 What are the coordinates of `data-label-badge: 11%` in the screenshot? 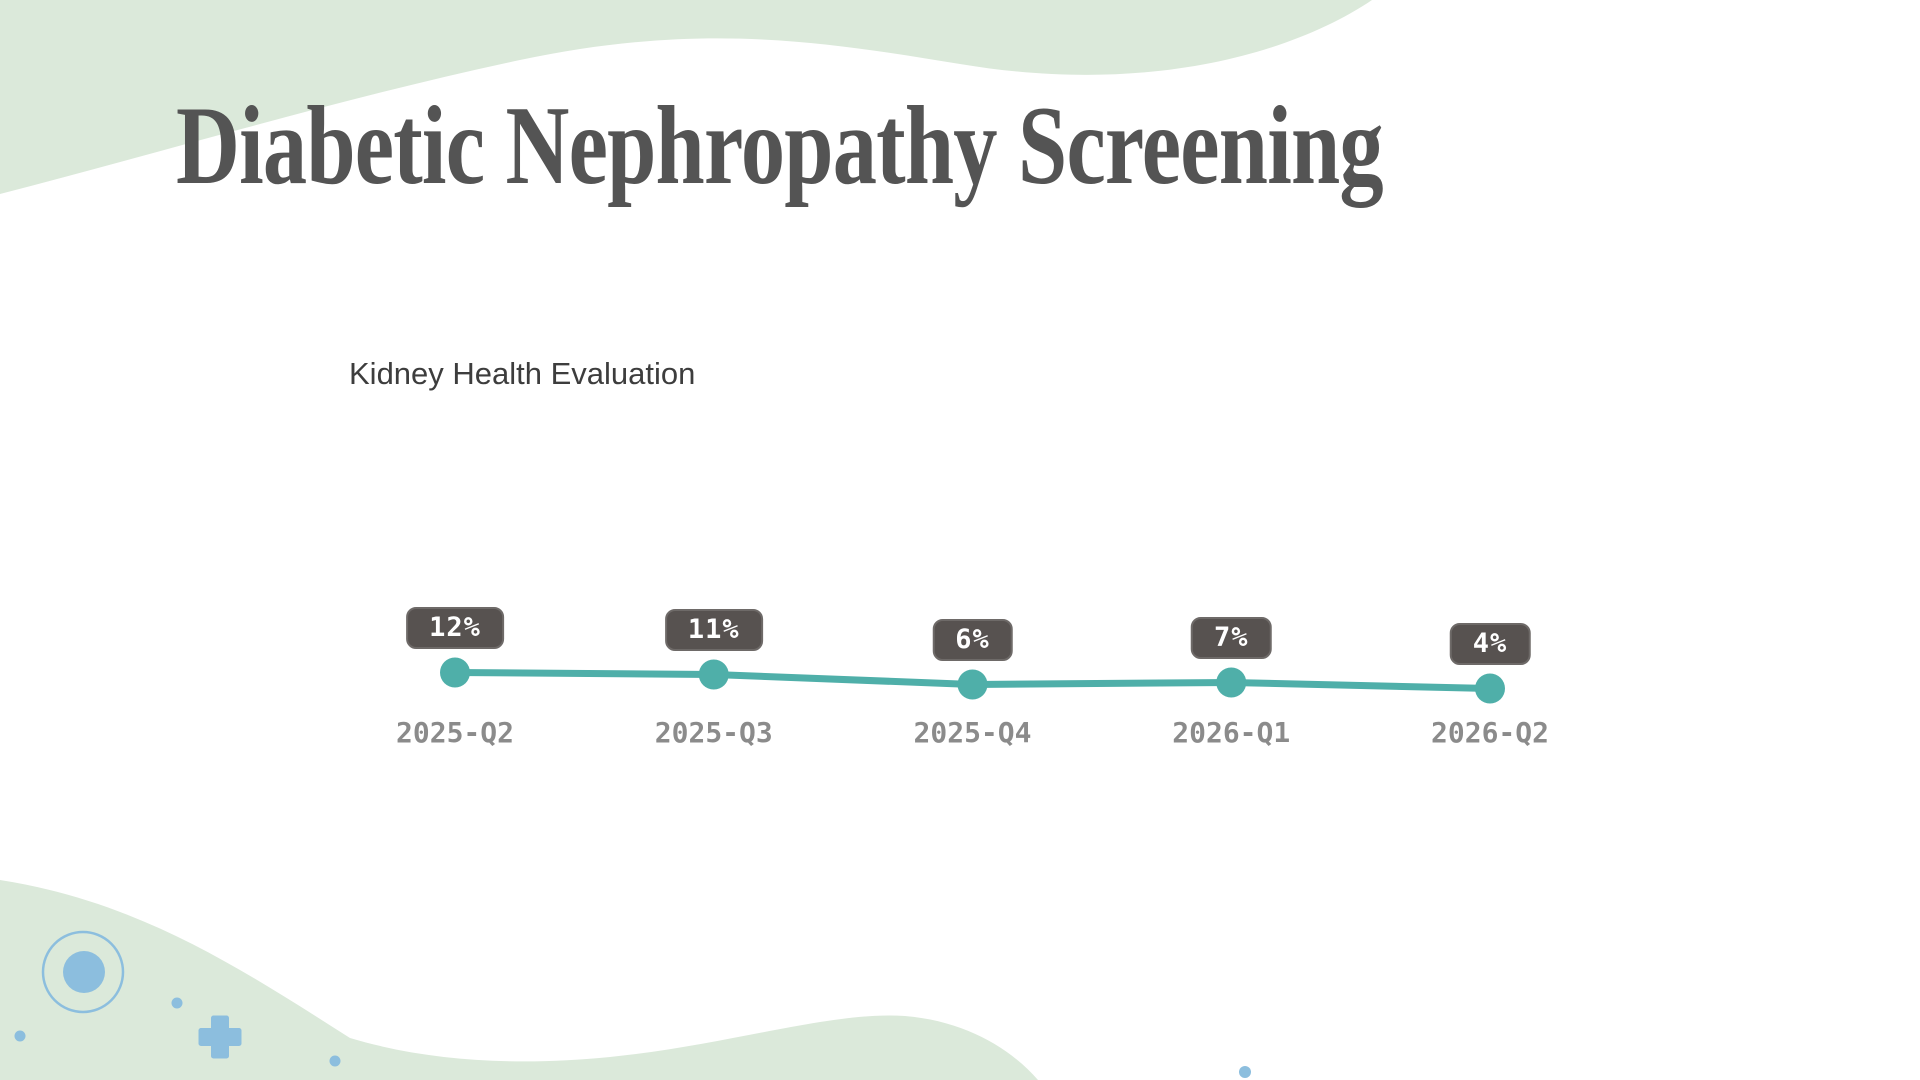 It's located at (713, 629).